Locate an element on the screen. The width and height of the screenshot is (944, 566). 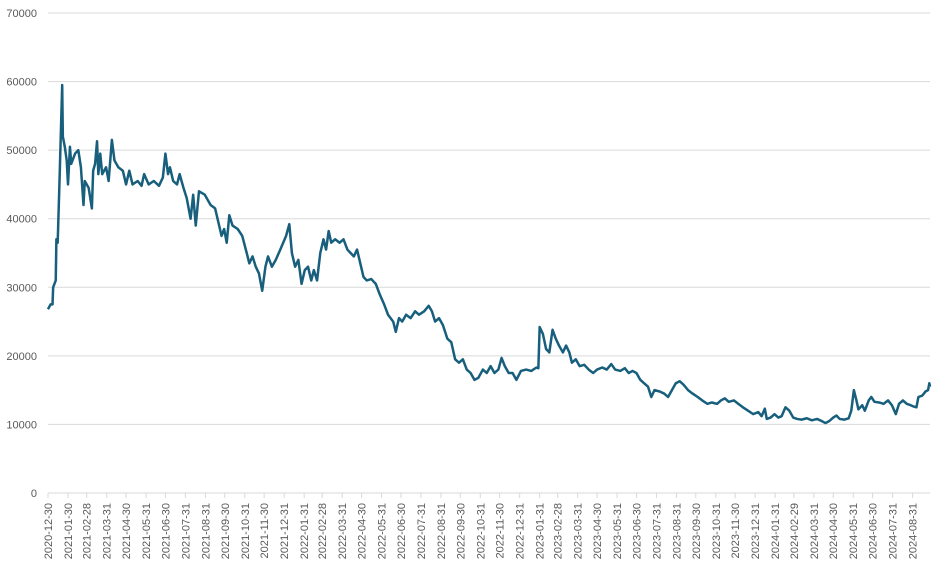
y-tick-label: 20000 is located at coordinates (21, 357).